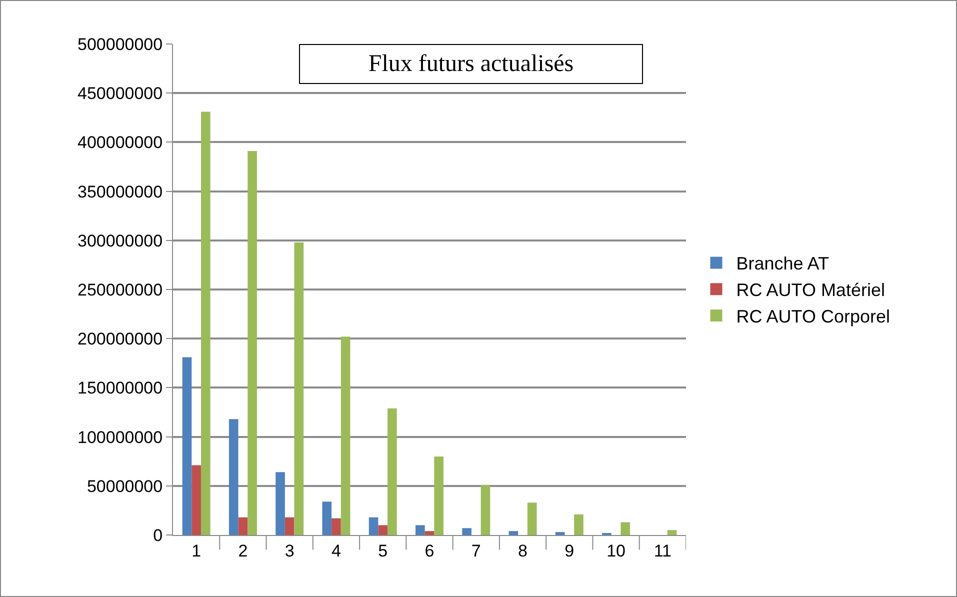 Image resolution: width=957 pixels, height=597 pixels. What do you see at coordinates (523, 550) in the screenshot?
I see `x-tick-label: 8` at bounding box center [523, 550].